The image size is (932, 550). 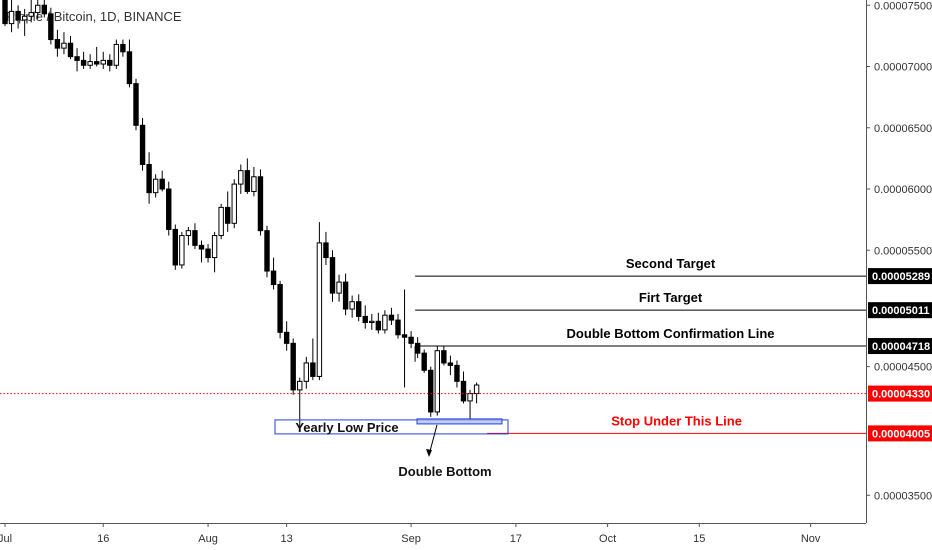 What do you see at coordinates (903, 496) in the screenshot?
I see `y-tick-label: 0.00003500` at bounding box center [903, 496].